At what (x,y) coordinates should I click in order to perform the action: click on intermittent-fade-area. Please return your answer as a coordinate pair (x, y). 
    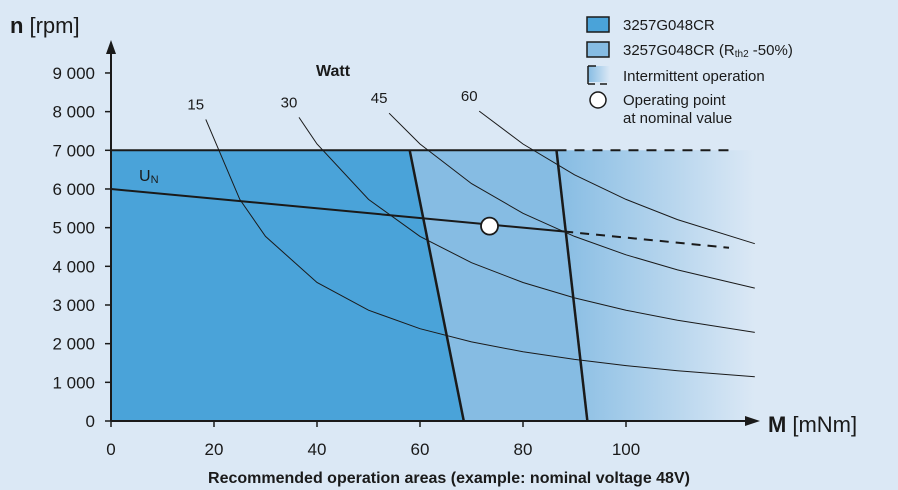
    Looking at the image, I should click on (655, 286).